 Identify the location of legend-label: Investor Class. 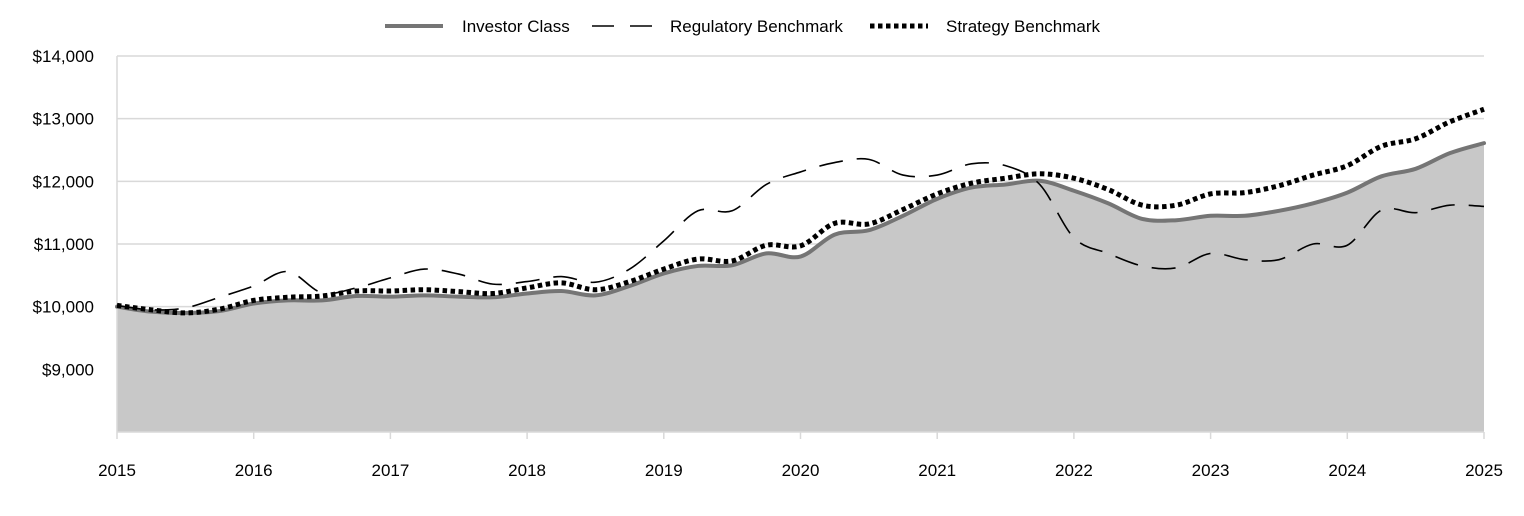
(516, 26).